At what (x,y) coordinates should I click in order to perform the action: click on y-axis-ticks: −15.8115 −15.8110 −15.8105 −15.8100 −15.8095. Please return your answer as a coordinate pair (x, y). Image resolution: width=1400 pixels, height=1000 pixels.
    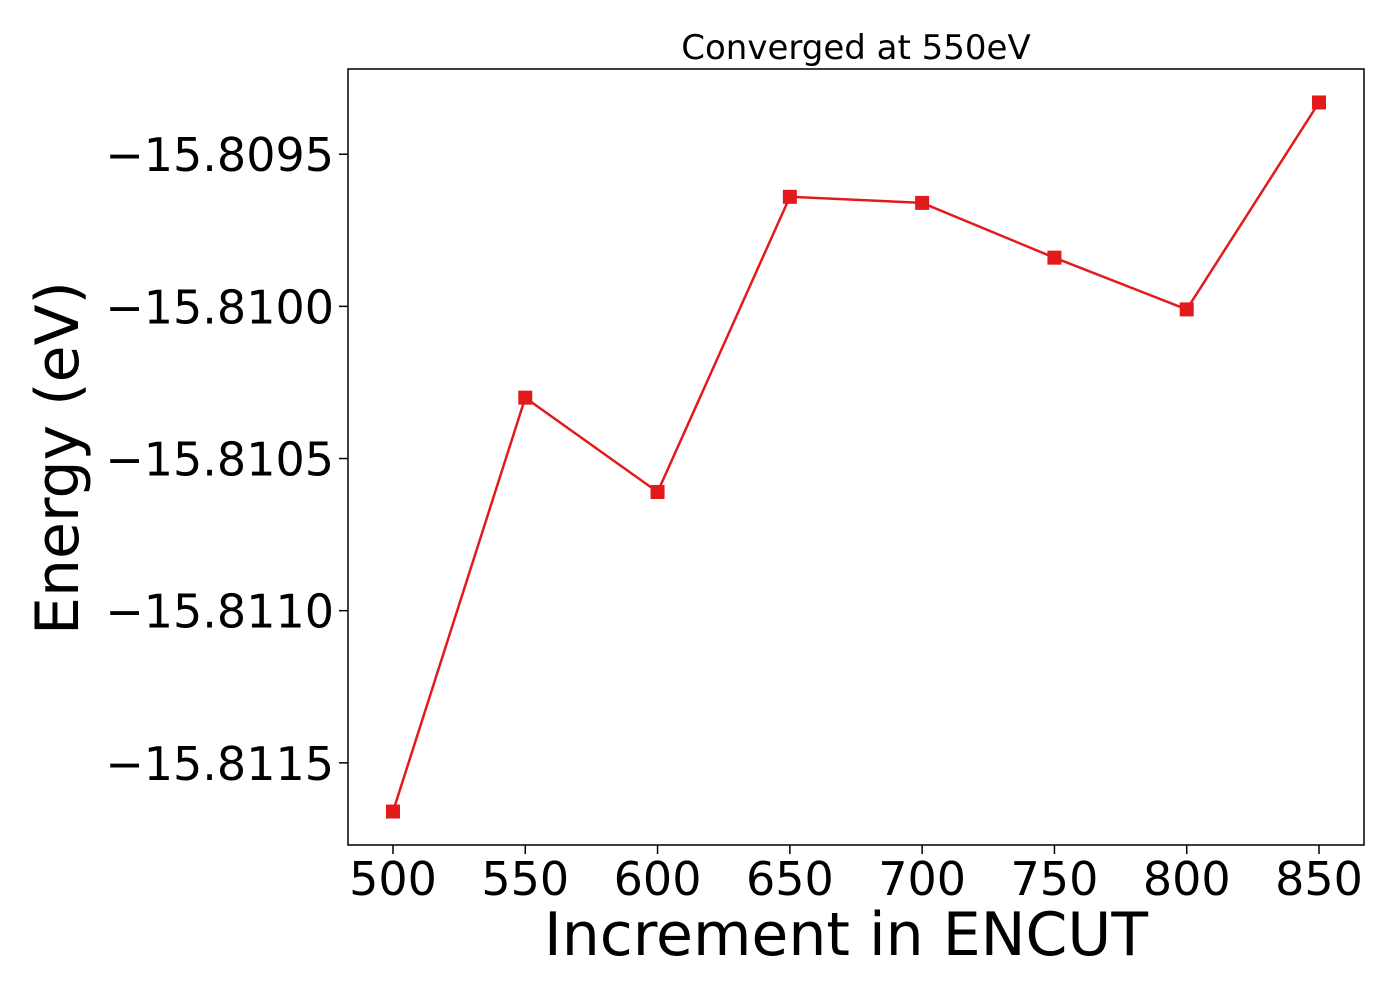
    Looking at the image, I should click on (226, 459).